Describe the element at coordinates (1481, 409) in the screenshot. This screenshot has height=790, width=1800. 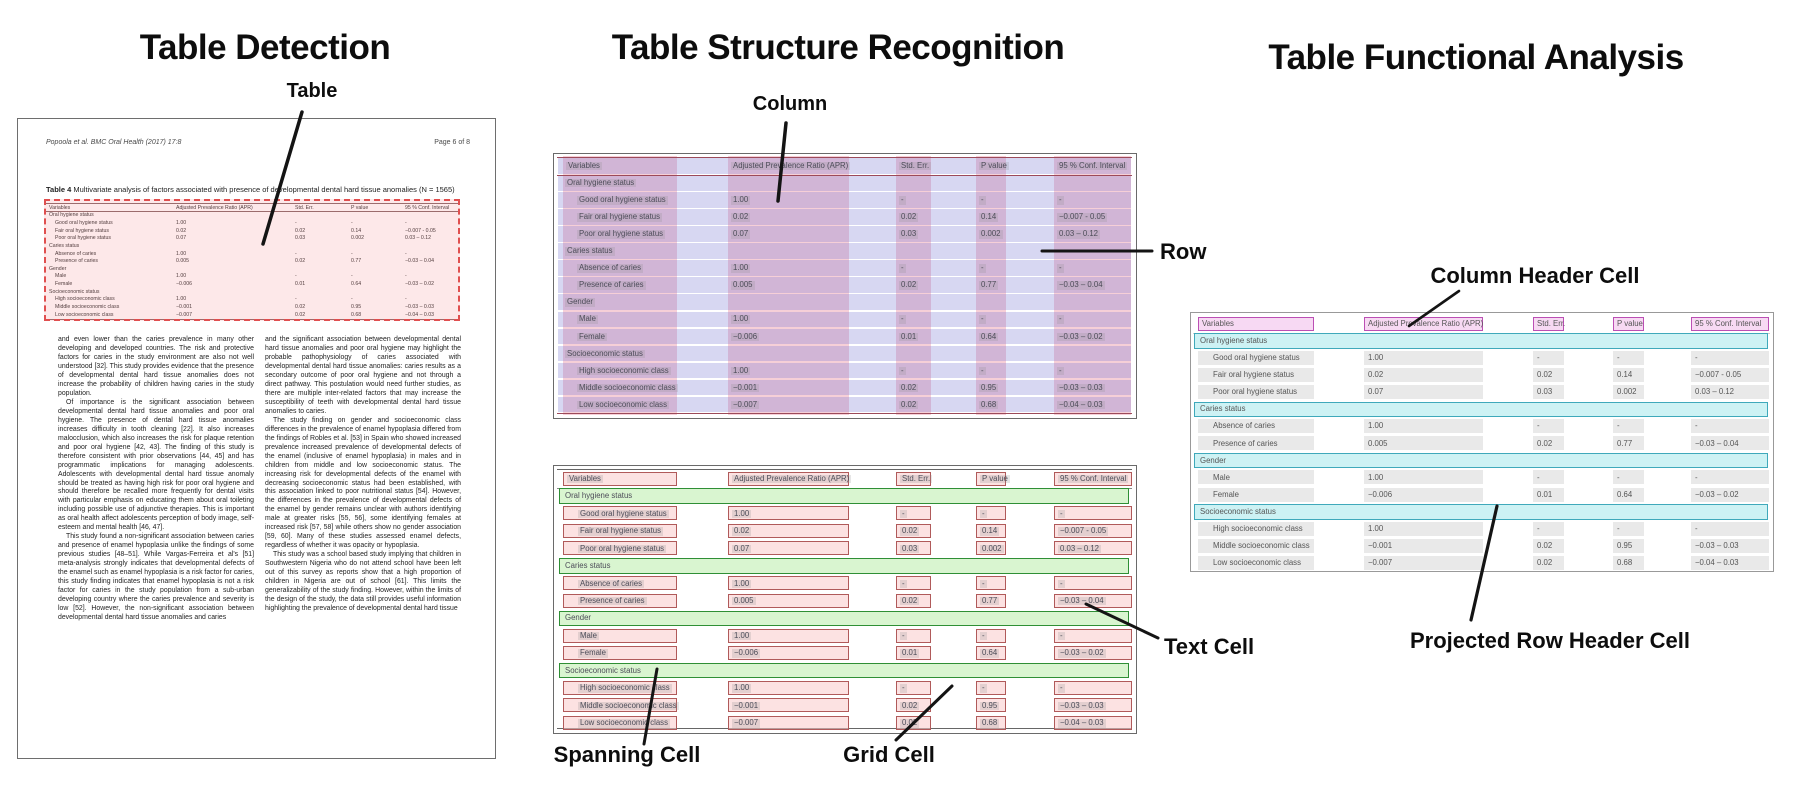
I see `projected-row-header-cell-box` at that location.